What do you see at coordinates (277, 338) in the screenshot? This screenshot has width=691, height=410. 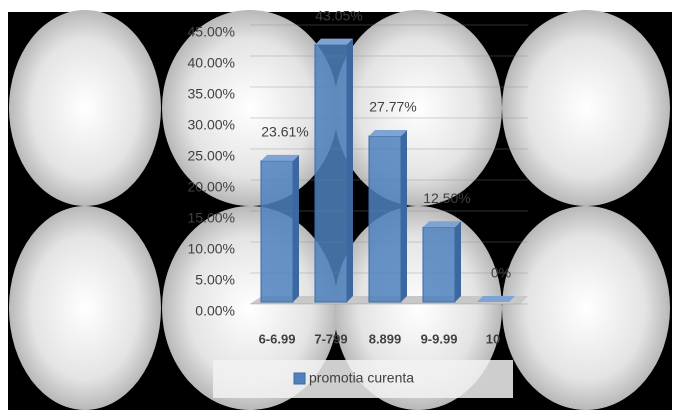 I see `x-tick-label: 6-6.99` at bounding box center [277, 338].